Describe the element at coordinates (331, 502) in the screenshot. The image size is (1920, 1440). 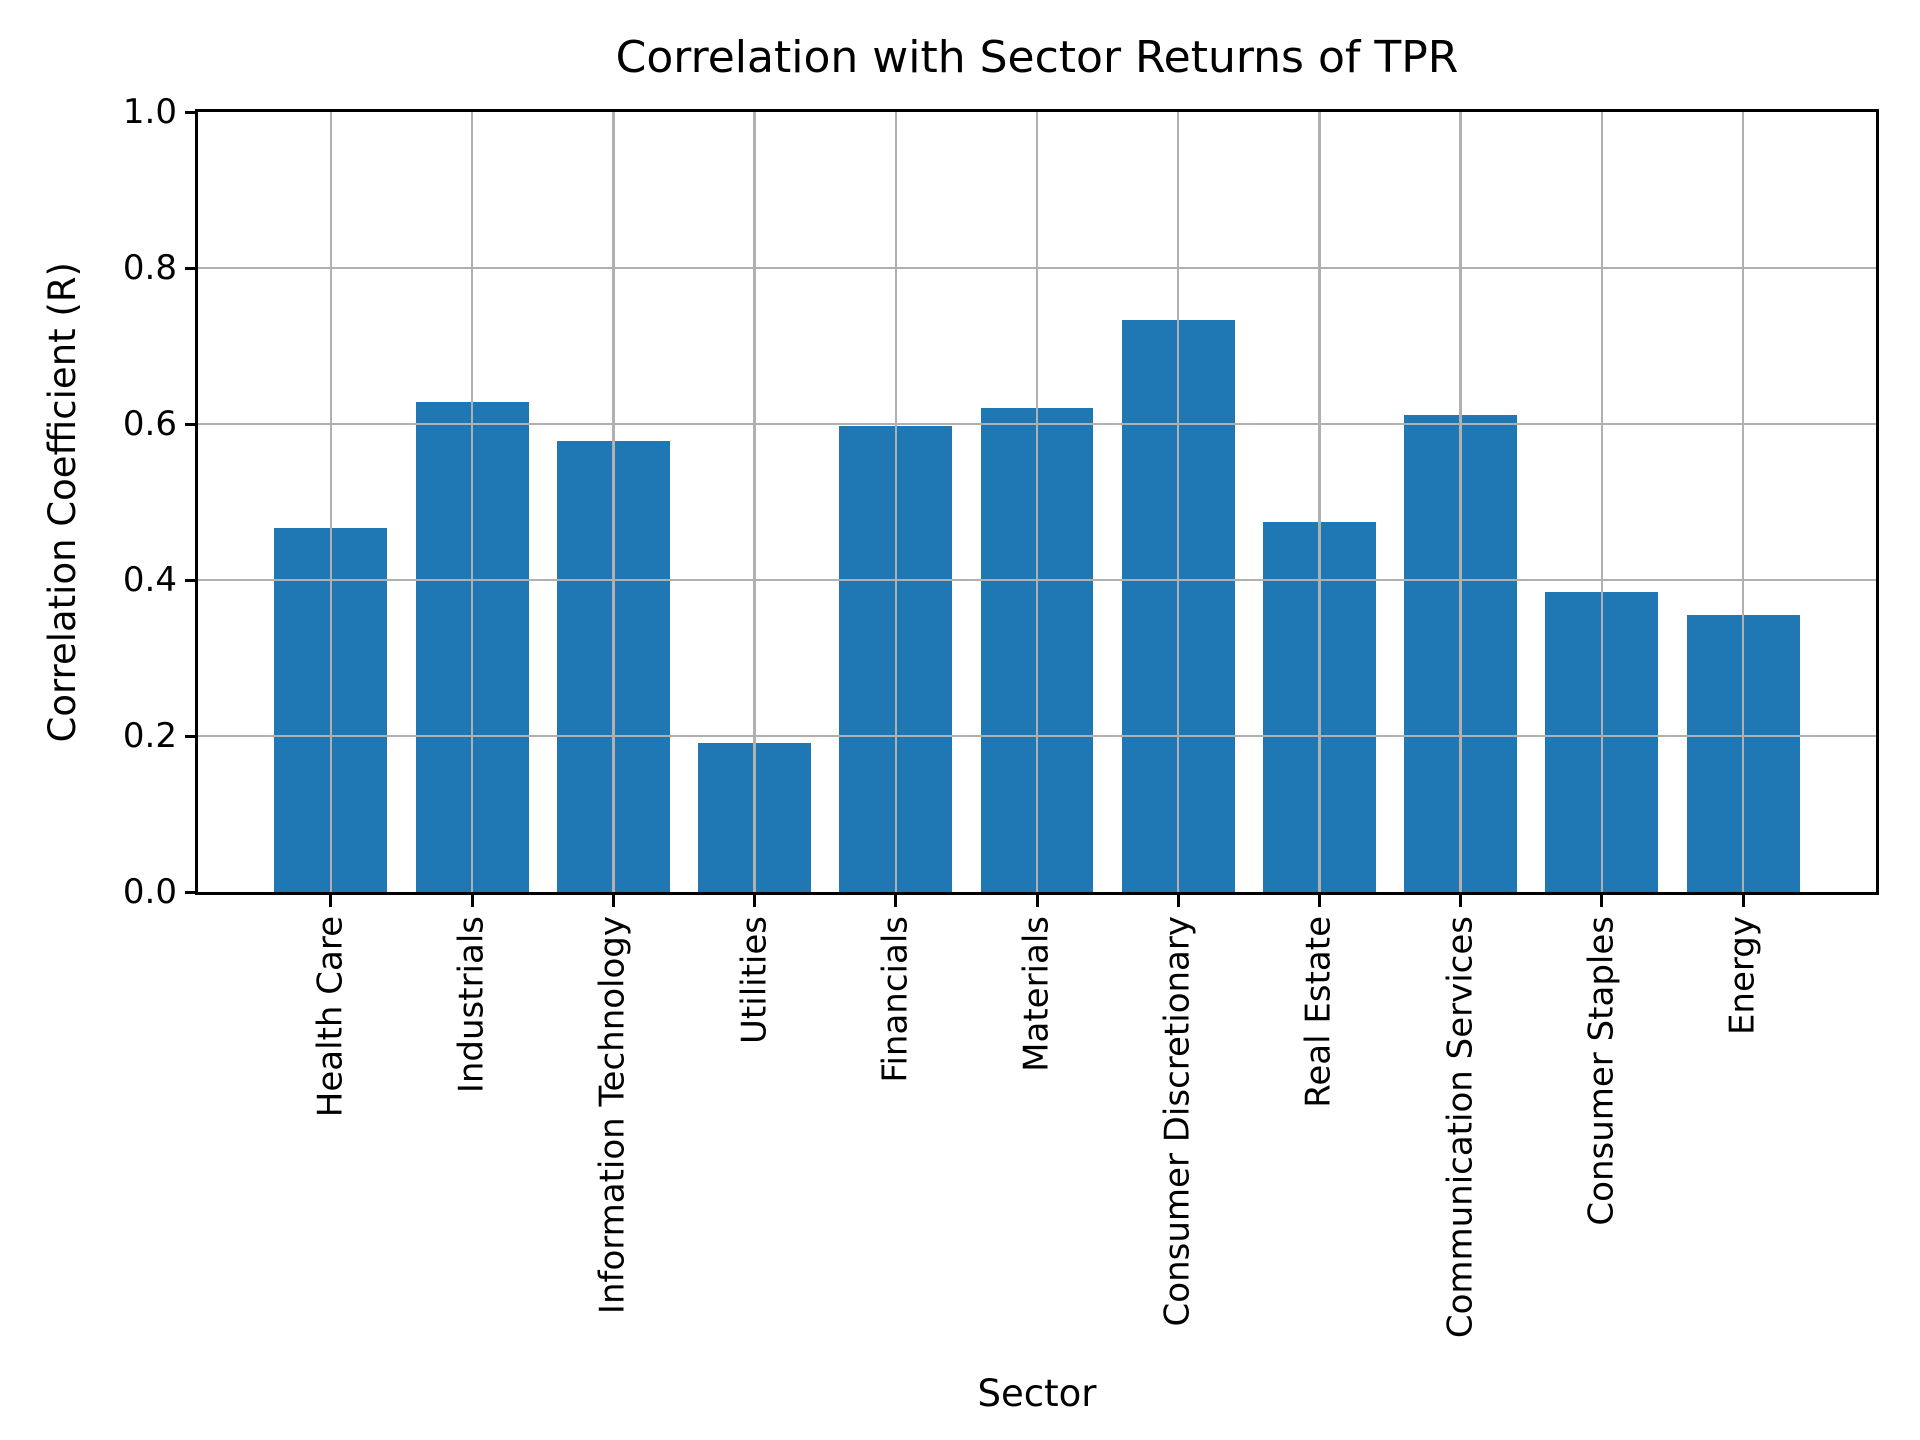
I see `v-gridline-health-care` at that location.